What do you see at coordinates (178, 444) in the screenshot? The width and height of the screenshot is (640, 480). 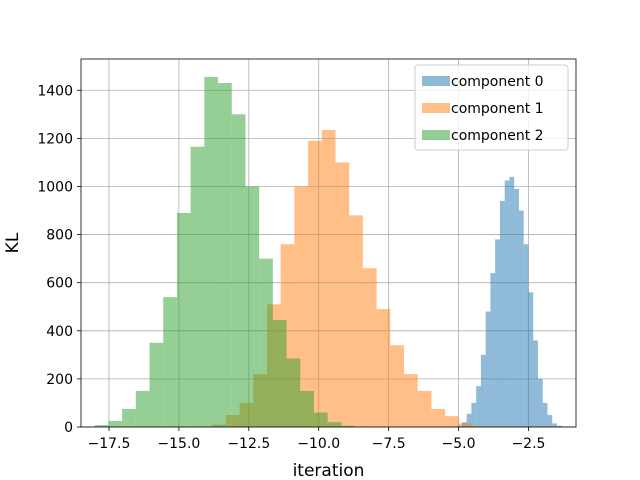 I see `x-tick-label: −15.0` at bounding box center [178, 444].